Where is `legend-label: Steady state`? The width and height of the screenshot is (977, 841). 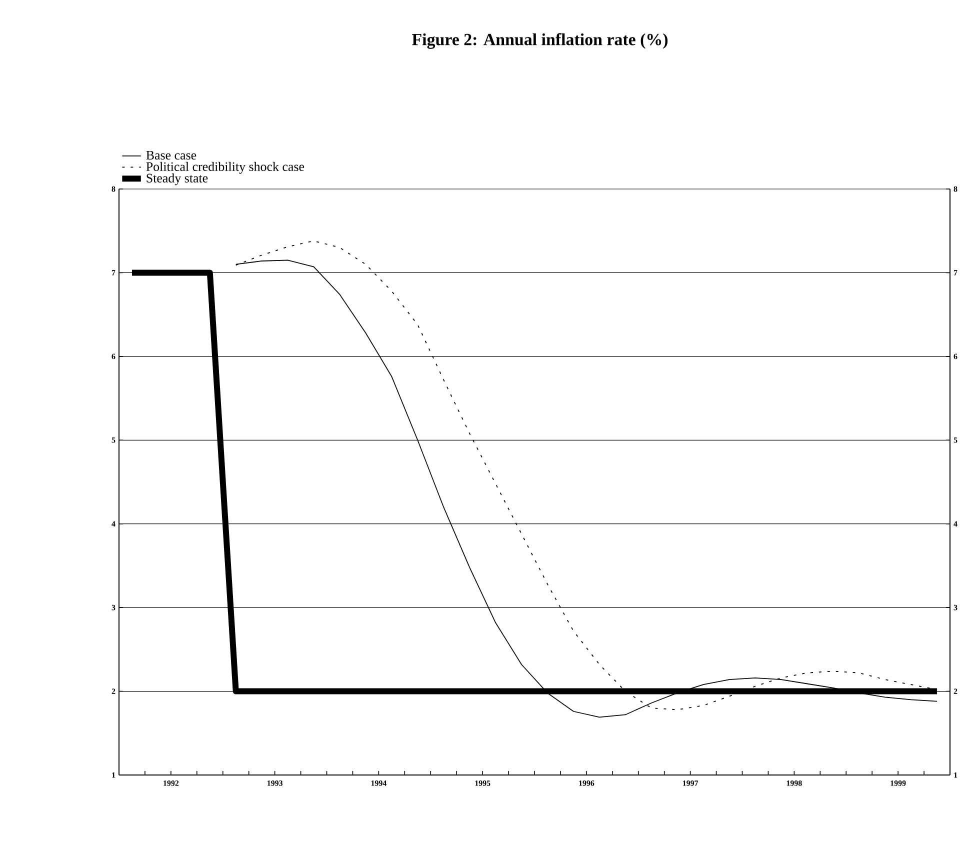
legend-label: Steady state is located at coordinates (177, 179).